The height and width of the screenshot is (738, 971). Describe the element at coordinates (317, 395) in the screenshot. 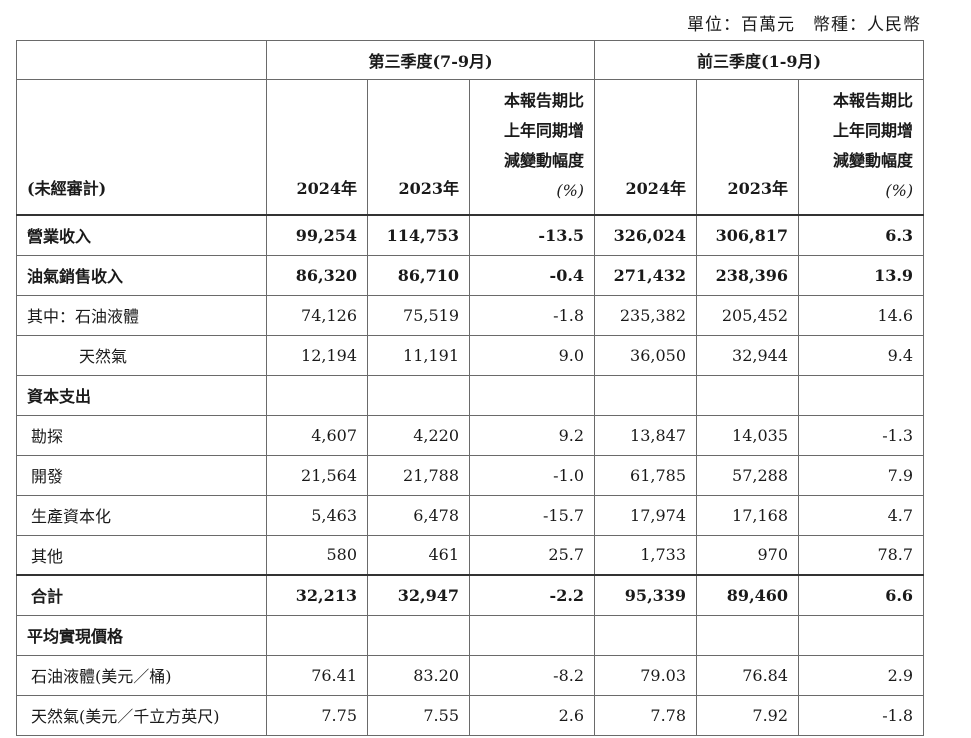

I see `cell-q3-2024` at that location.